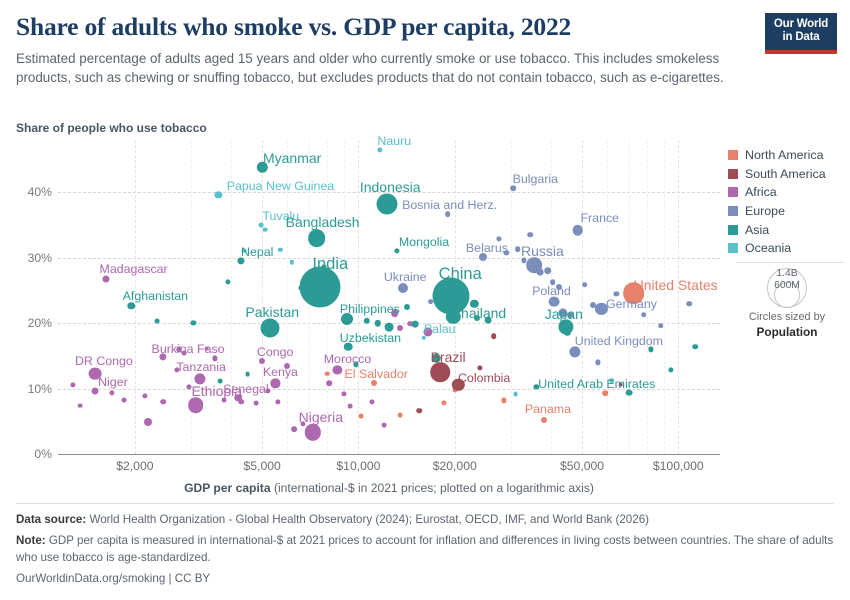 The height and width of the screenshot is (600, 850). Describe the element at coordinates (629, 392) in the screenshot. I see `data-point-united-arab-emirates` at that location.